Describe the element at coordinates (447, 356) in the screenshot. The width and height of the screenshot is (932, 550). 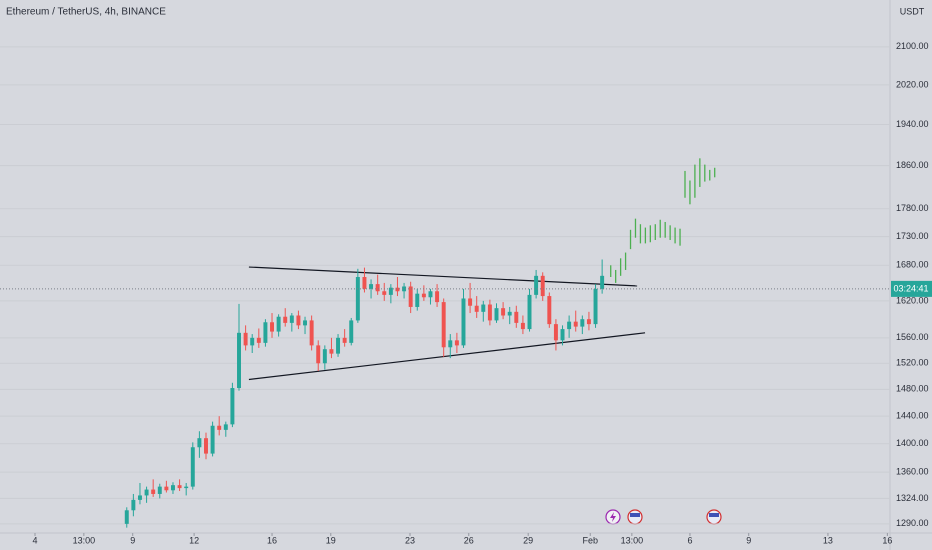
I see `trend-line` at that location.